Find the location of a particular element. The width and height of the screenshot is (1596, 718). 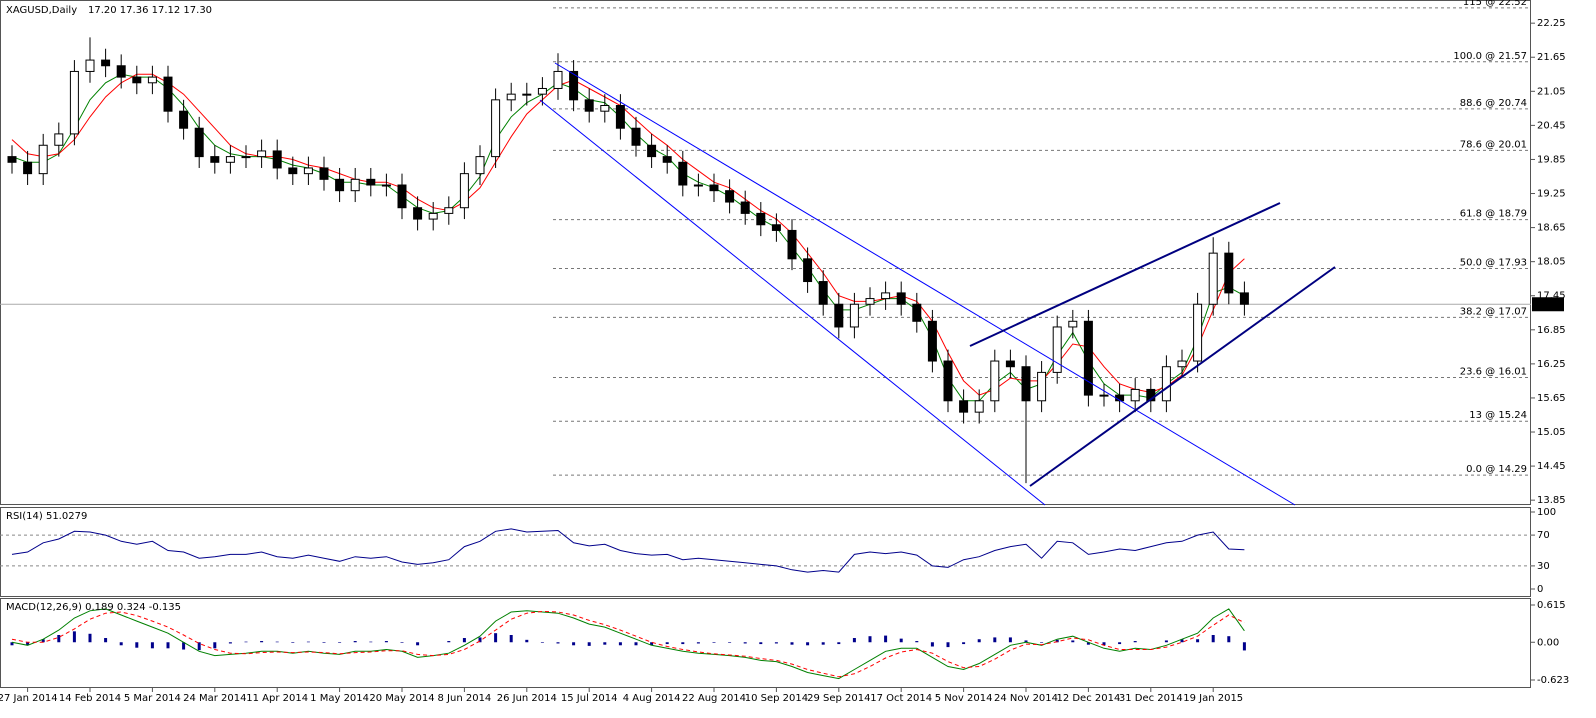

y-tick-label: -0.623 is located at coordinates (1553, 680).